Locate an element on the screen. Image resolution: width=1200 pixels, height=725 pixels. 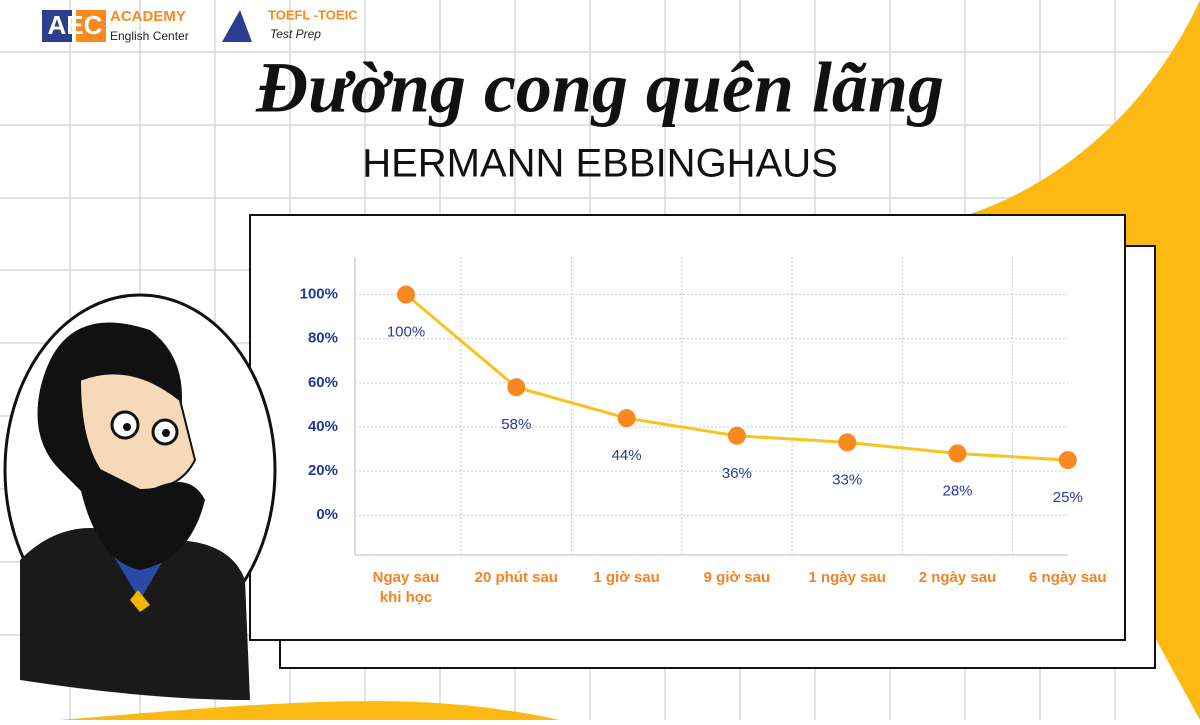
data-label: 44% is located at coordinates (627, 455).